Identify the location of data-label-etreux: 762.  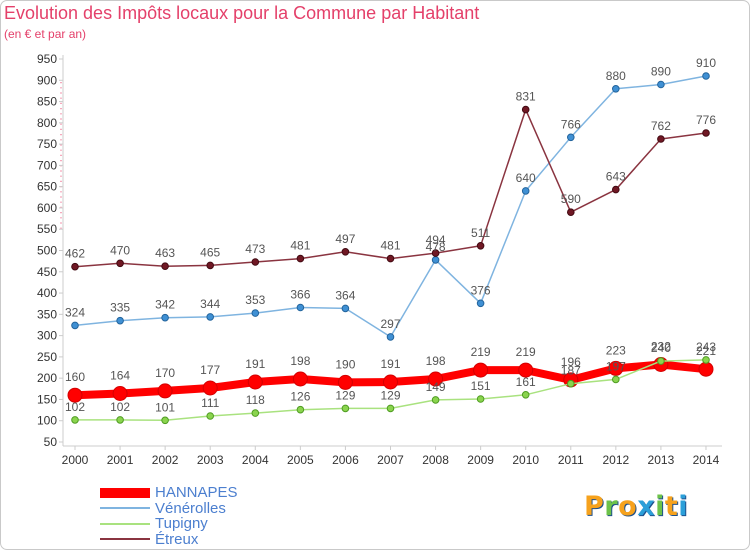
(661, 126).